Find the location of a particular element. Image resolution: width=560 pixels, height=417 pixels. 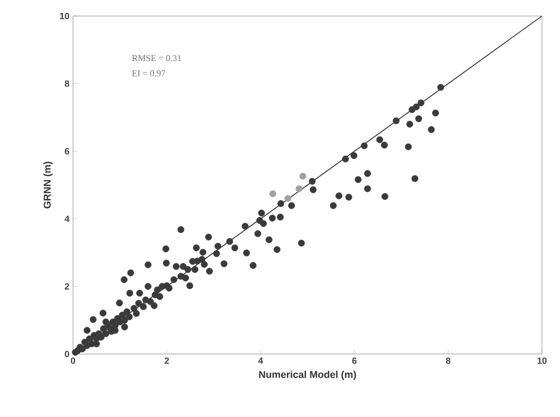

y-tick-label: 2 is located at coordinates (67, 286).